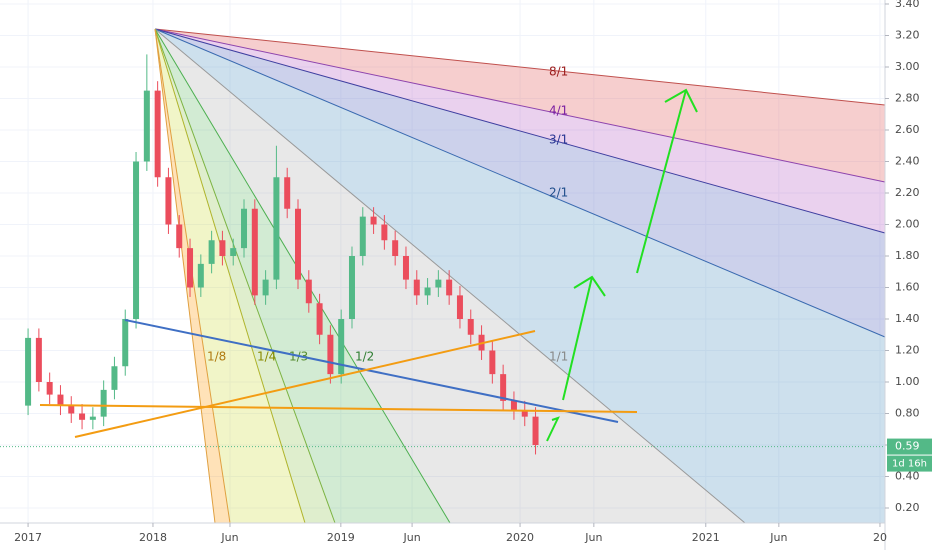 The height and width of the screenshot is (554, 932). Describe the element at coordinates (558, 357) in the screenshot. I see `fan-label: 1/1` at that location.